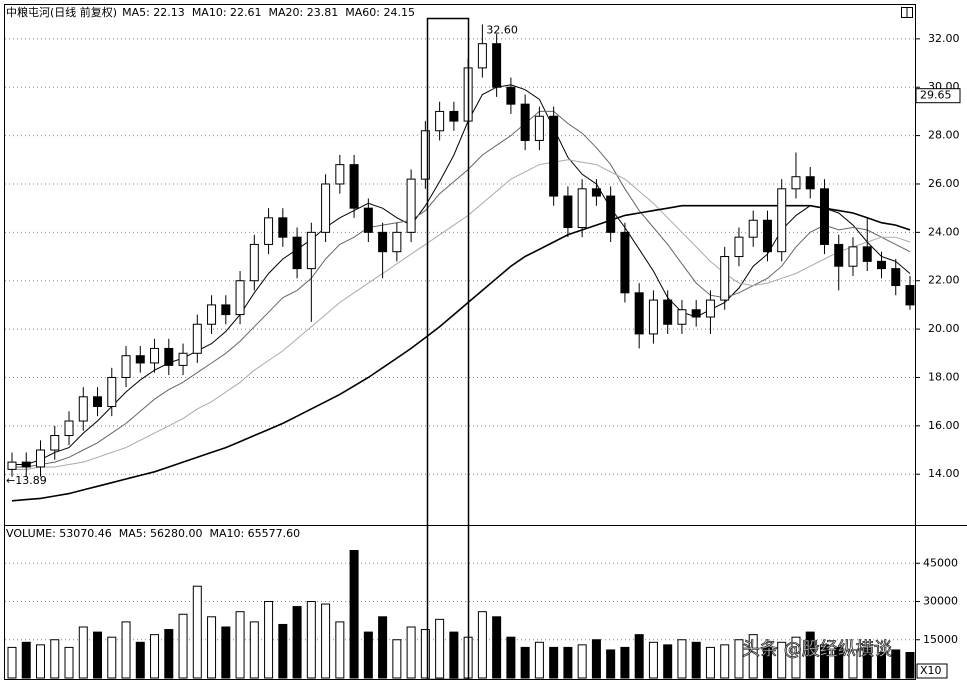 The height and width of the screenshot is (680, 967). I want to click on watermark: 头条 @股经纵横谈, so click(817, 649).